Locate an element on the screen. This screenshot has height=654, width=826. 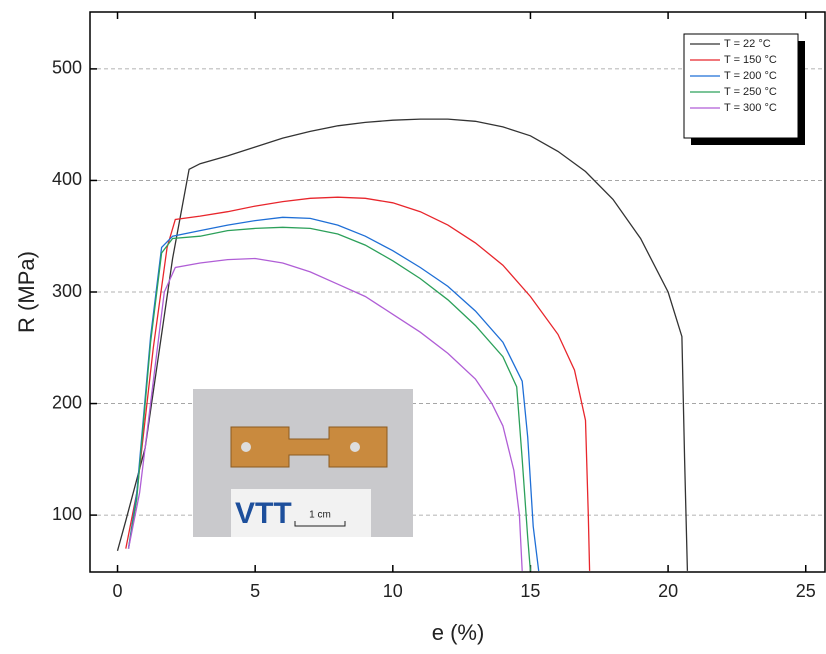
x-axis-label: e (%) is located at coordinates (458, 632).